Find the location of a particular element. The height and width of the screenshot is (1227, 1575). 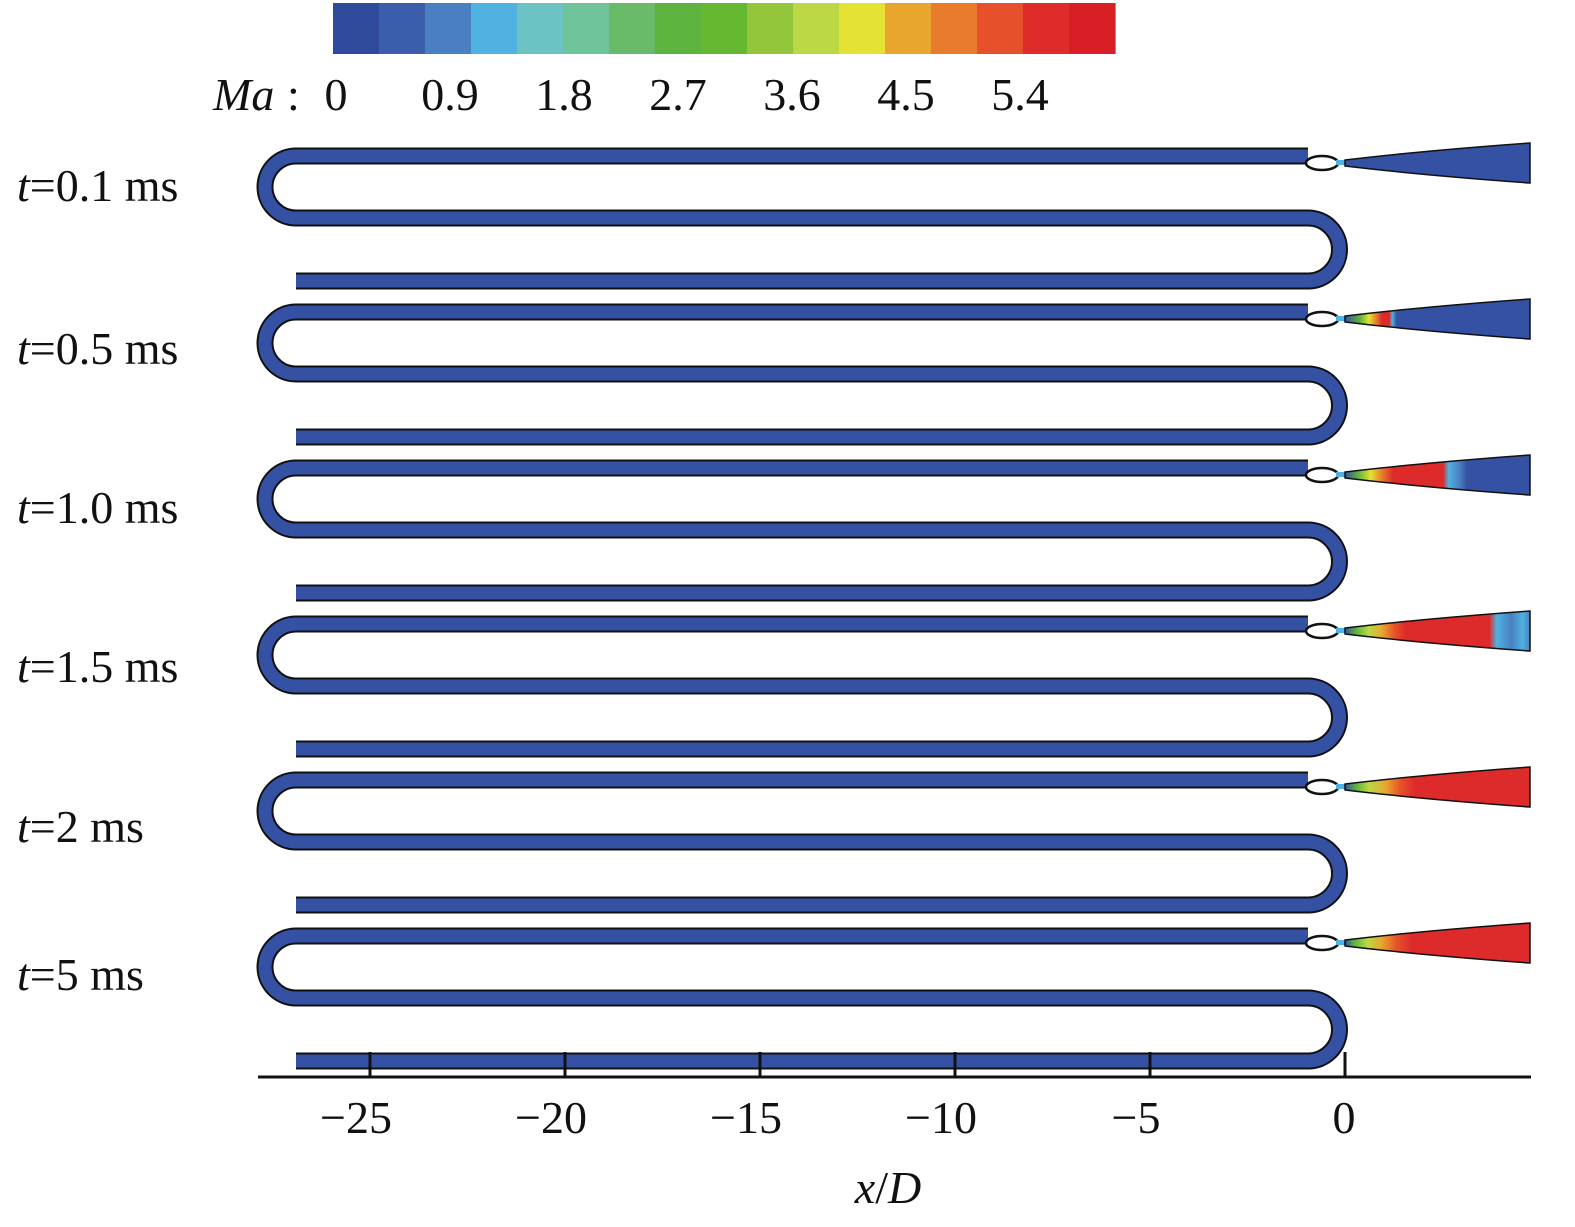

colorbar-tick-label: 2.7 is located at coordinates (678, 94).